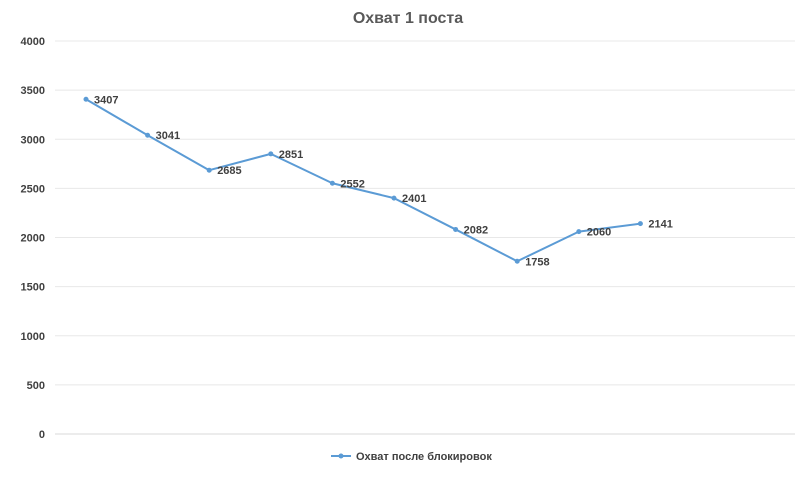 This screenshot has width=800, height=501. Describe the element at coordinates (660, 225) in the screenshot. I see `data-label: 2141` at that location.